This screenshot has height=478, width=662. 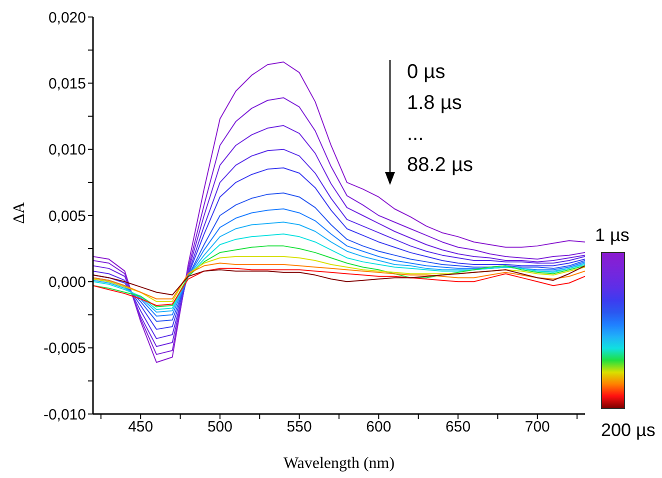 I want to click on annotation: 88.2 µs, so click(x=440, y=165).